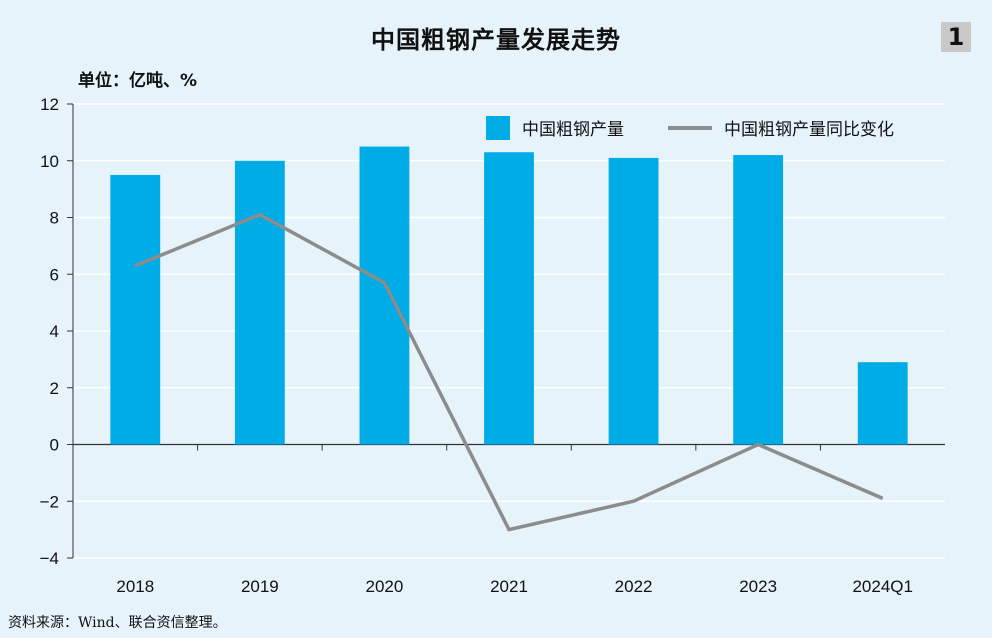  I want to click on y-tick-label: 10, so click(49, 161).